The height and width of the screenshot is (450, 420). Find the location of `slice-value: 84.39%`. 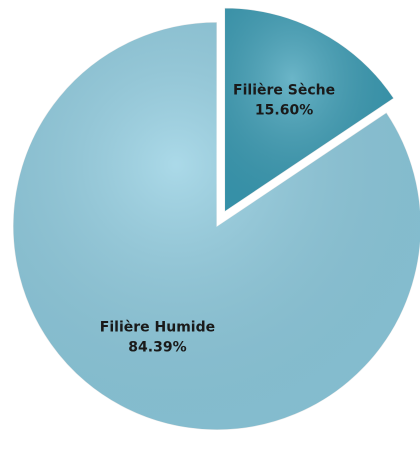

slice-value: 84.39% is located at coordinates (157, 348).